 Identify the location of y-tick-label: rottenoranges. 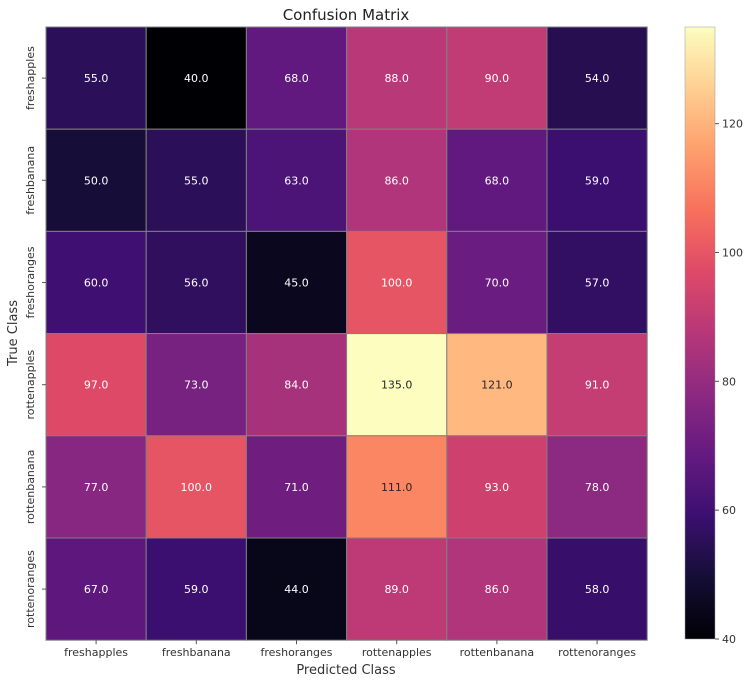
(30, 589).